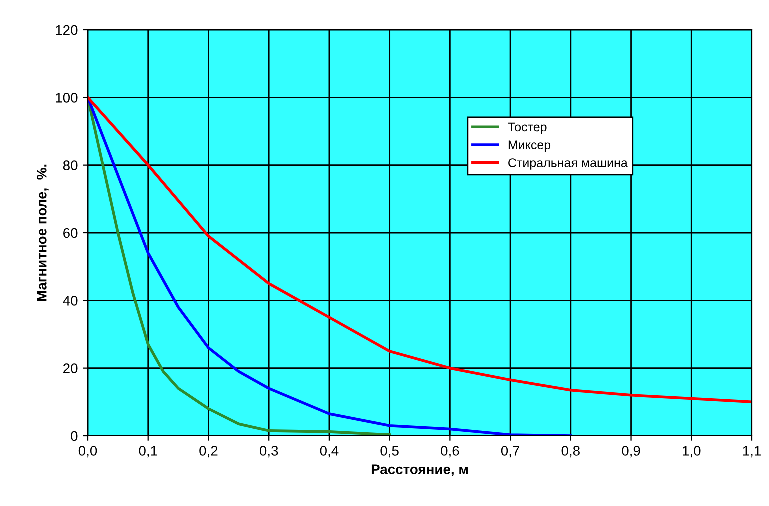 The height and width of the screenshot is (506, 769). What do you see at coordinates (631, 452) in the screenshot?
I see `x-tick-label: 0,9` at bounding box center [631, 452].